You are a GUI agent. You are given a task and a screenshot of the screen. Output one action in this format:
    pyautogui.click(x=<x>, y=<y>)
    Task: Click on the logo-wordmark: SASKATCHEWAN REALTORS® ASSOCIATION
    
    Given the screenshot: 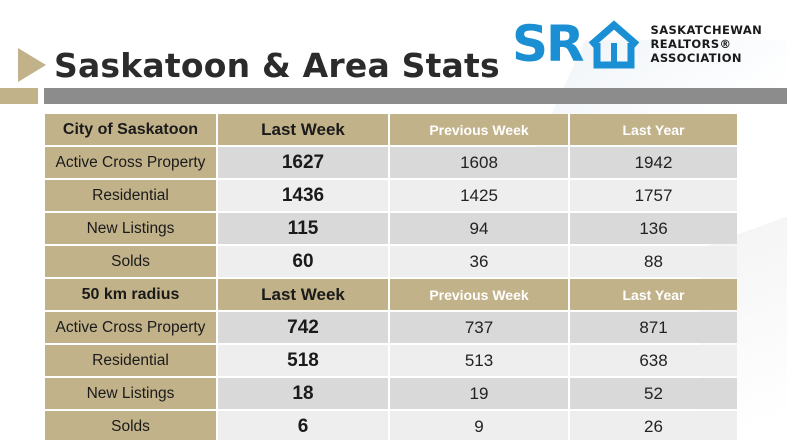 What is the action you would take?
    pyautogui.click(x=707, y=44)
    